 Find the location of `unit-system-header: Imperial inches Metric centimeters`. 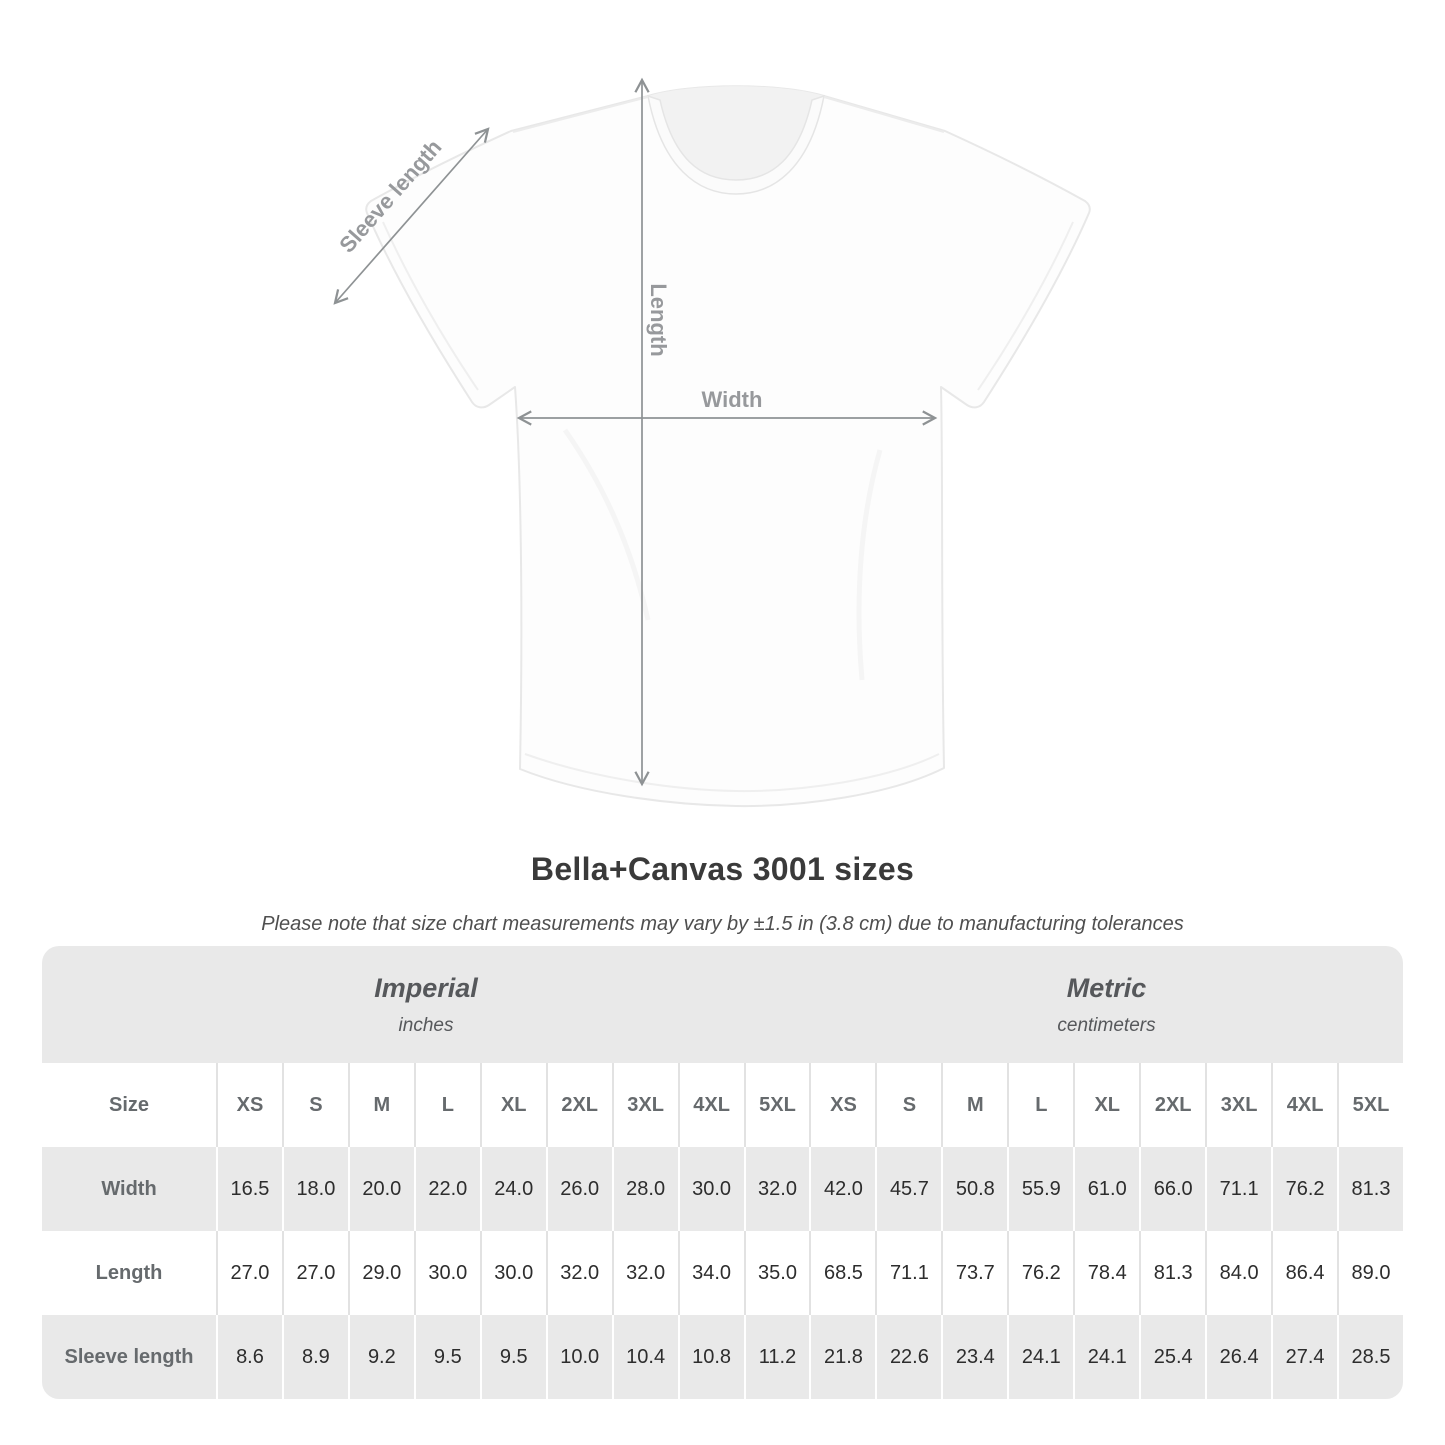

unit-system-header: Imperial inches Metric centimeters is located at coordinates (722, 1004).